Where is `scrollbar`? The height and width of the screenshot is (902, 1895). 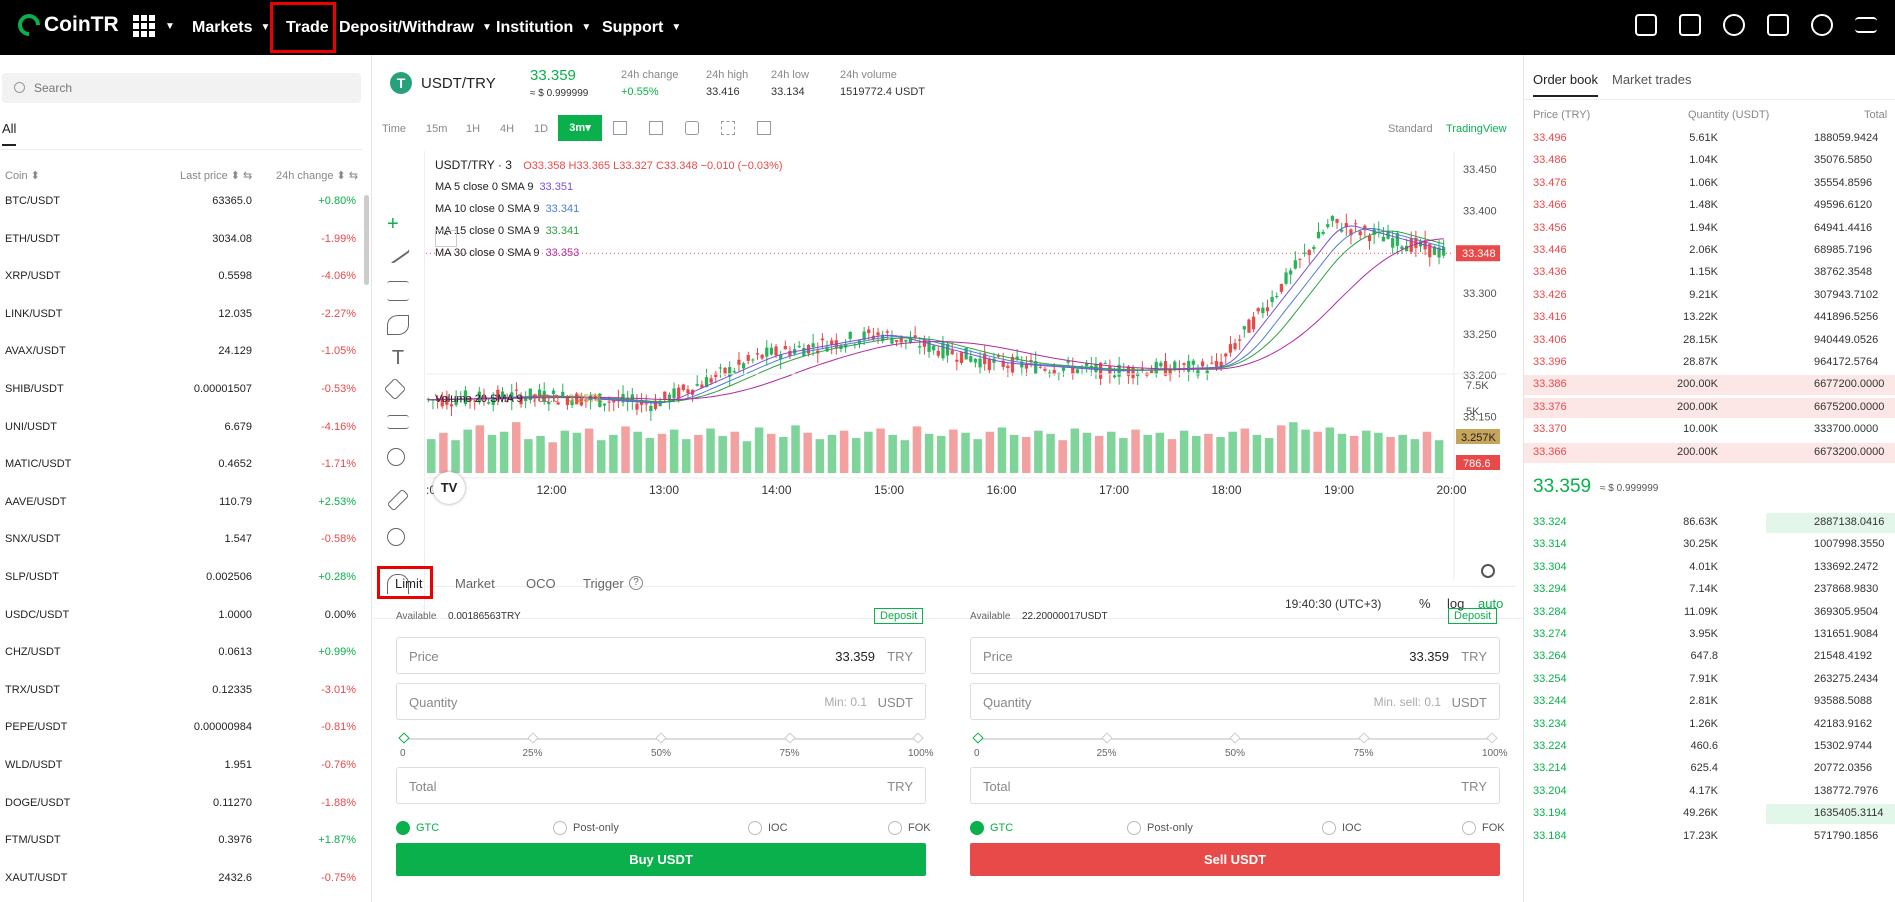 scrollbar is located at coordinates (366, 240).